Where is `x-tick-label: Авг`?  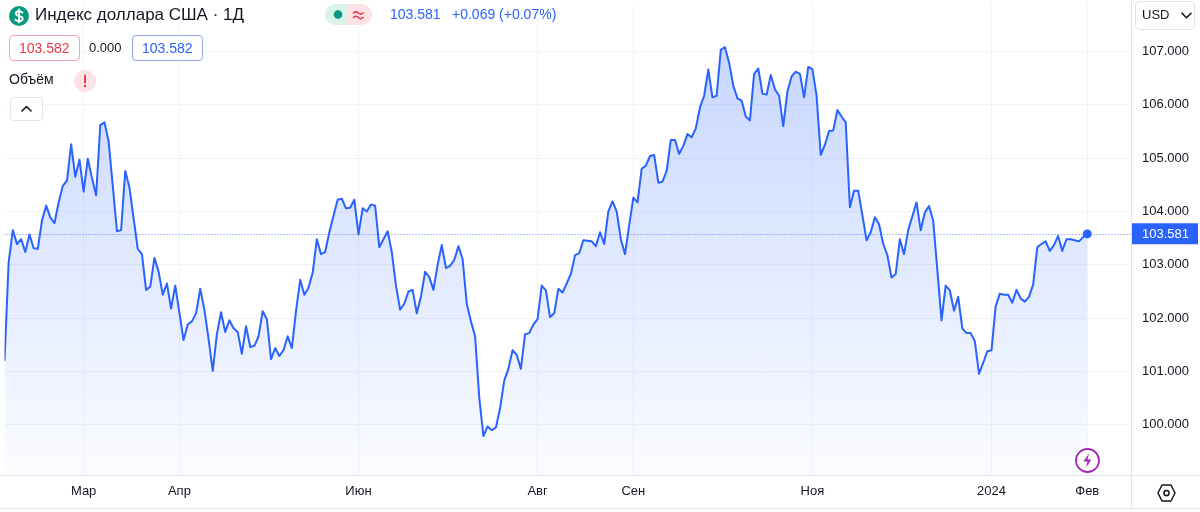 x-tick-label: Авг is located at coordinates (537, 491).